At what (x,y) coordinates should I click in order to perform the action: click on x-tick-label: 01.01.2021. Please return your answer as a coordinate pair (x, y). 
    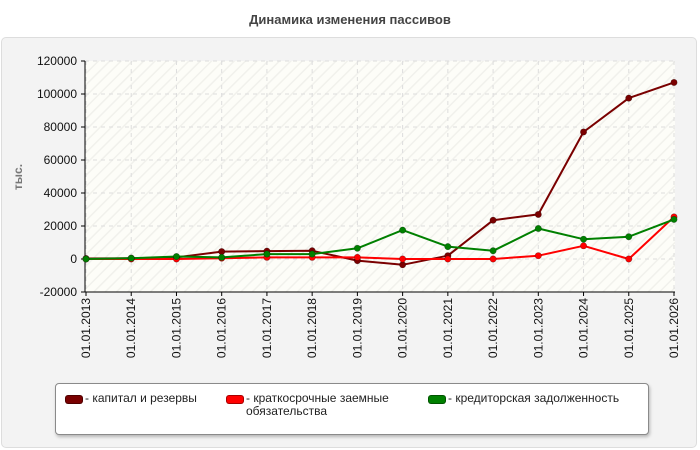
    Looking at the image, I should click on (448, 328).